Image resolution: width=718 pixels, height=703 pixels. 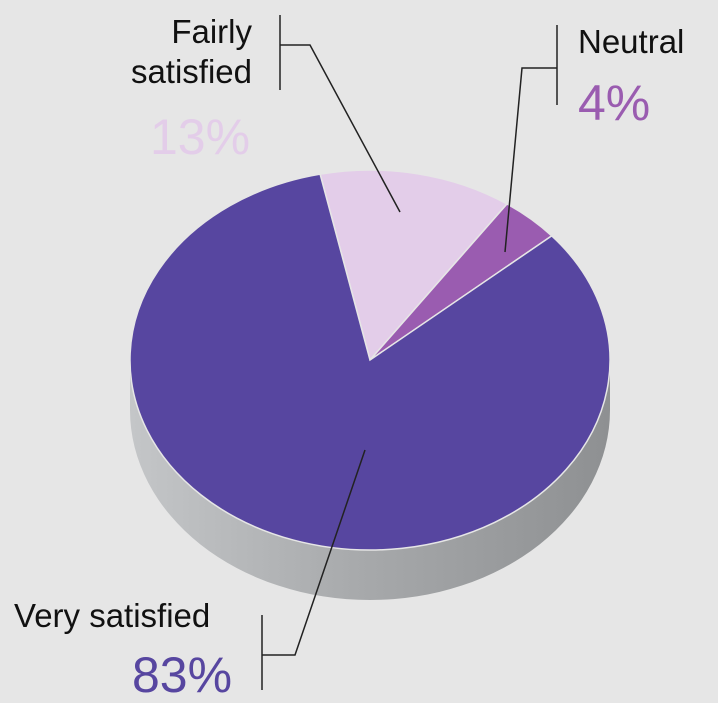 I want to click on value-label: 83%, so click(x=182, y=675).